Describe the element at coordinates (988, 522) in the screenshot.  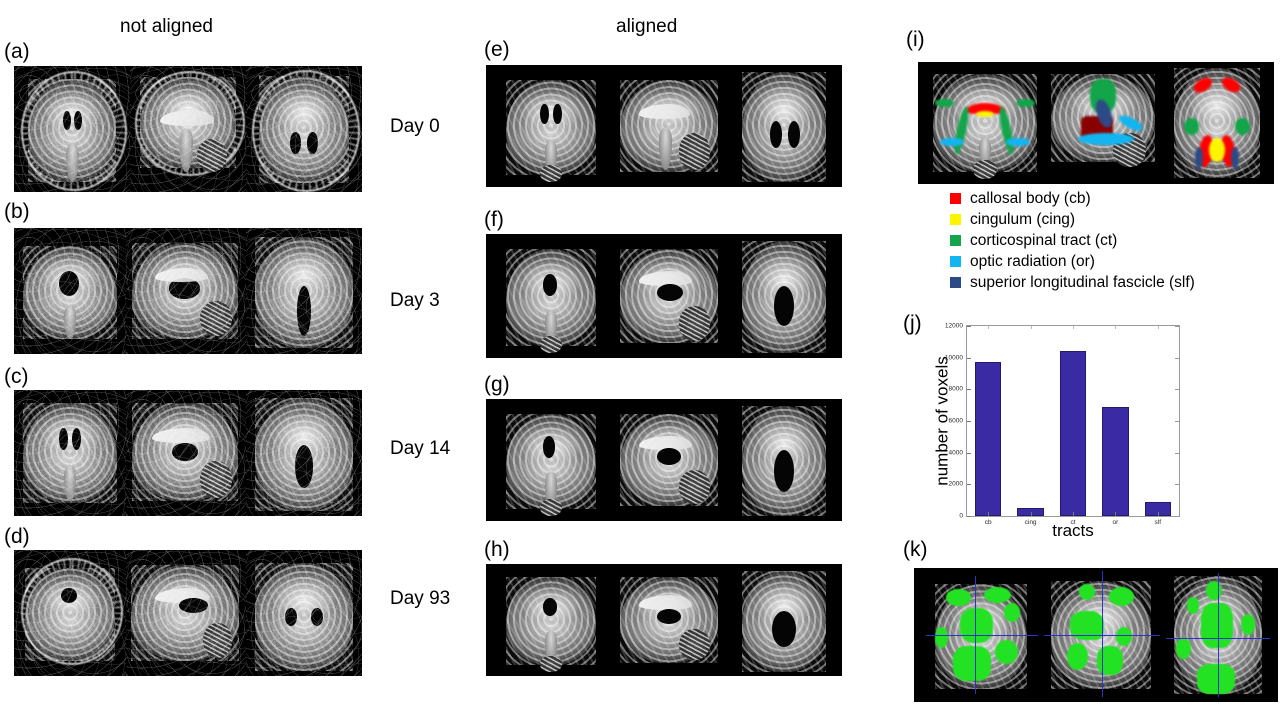
I see `chart-x-tick-label-cb: cb` at that location.